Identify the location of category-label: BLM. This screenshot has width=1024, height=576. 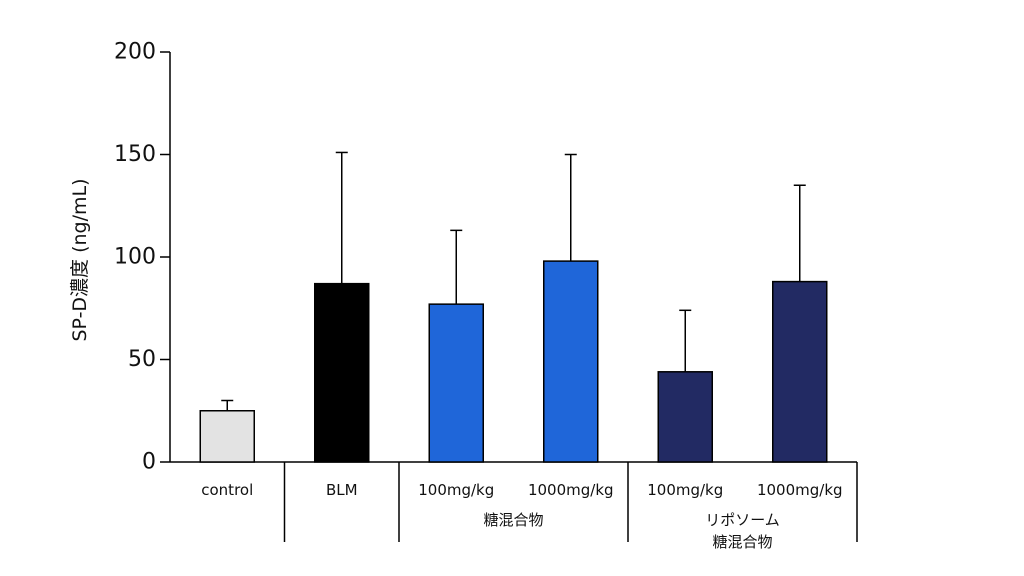
(342, 490).